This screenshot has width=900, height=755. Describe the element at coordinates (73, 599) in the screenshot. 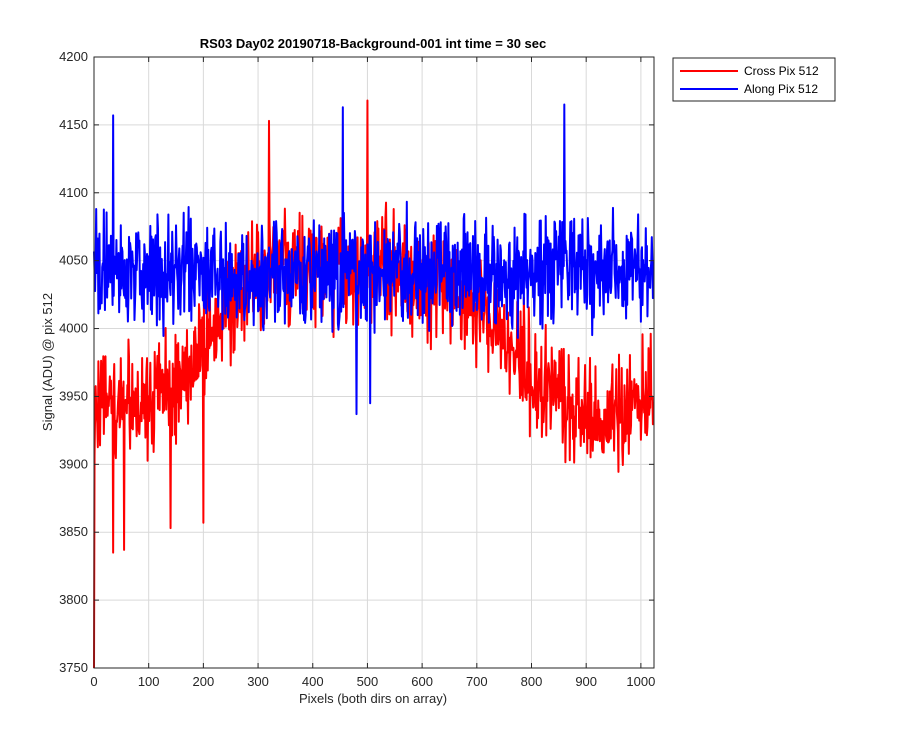

I see `y-tick-label: 3800` at that location.